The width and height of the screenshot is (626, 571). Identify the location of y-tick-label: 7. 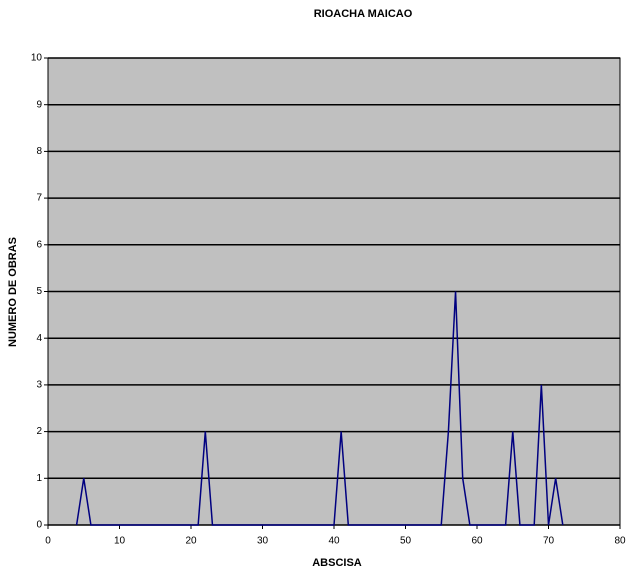
(39, 198).